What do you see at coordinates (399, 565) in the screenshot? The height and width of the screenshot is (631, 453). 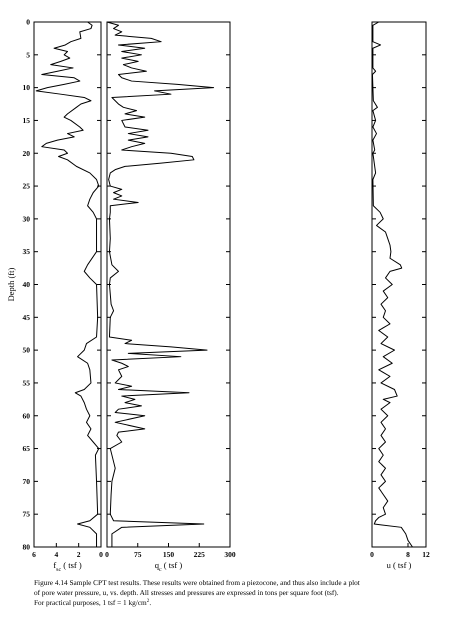 I see `x-axis-title: u ( tsf )` at bounding box center [399, 565].